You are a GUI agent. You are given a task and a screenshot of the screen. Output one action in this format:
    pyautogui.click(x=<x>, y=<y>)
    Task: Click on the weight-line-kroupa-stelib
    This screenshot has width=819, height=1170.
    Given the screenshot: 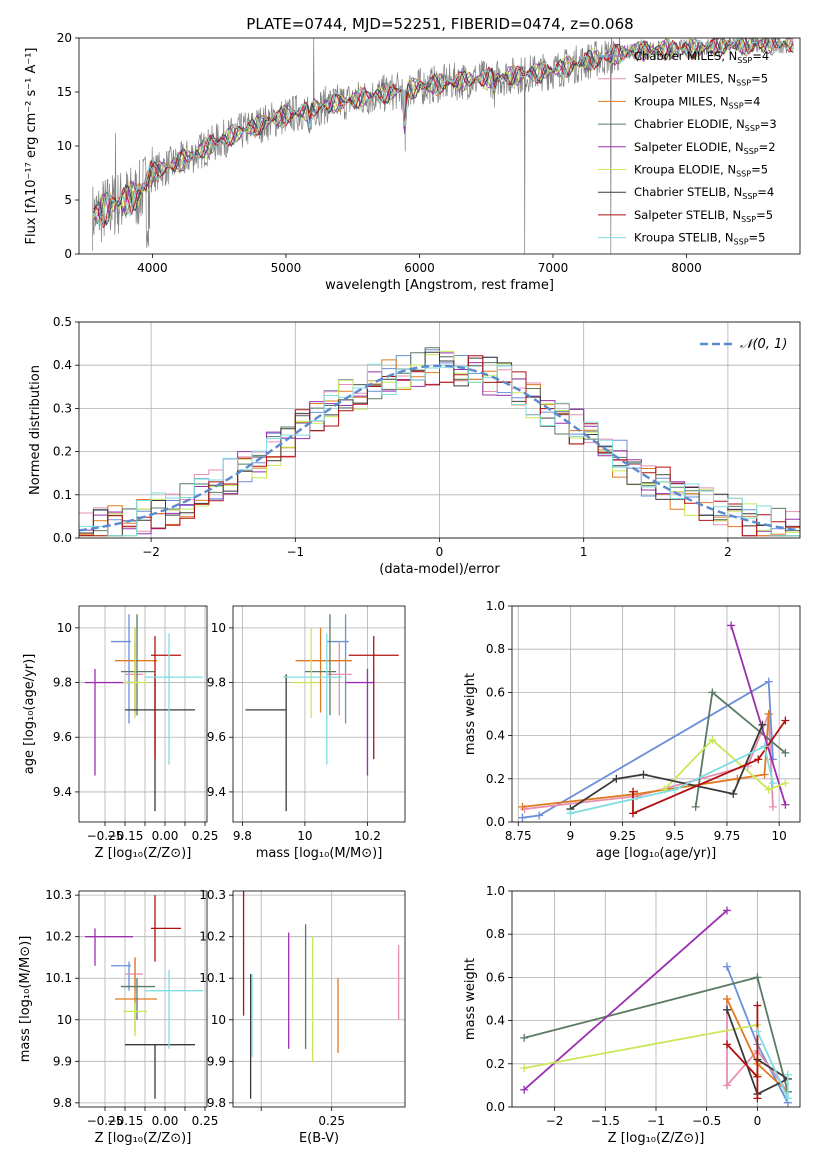 What is the action you would take?
    pyautogui.click(x=672, y=780)
    